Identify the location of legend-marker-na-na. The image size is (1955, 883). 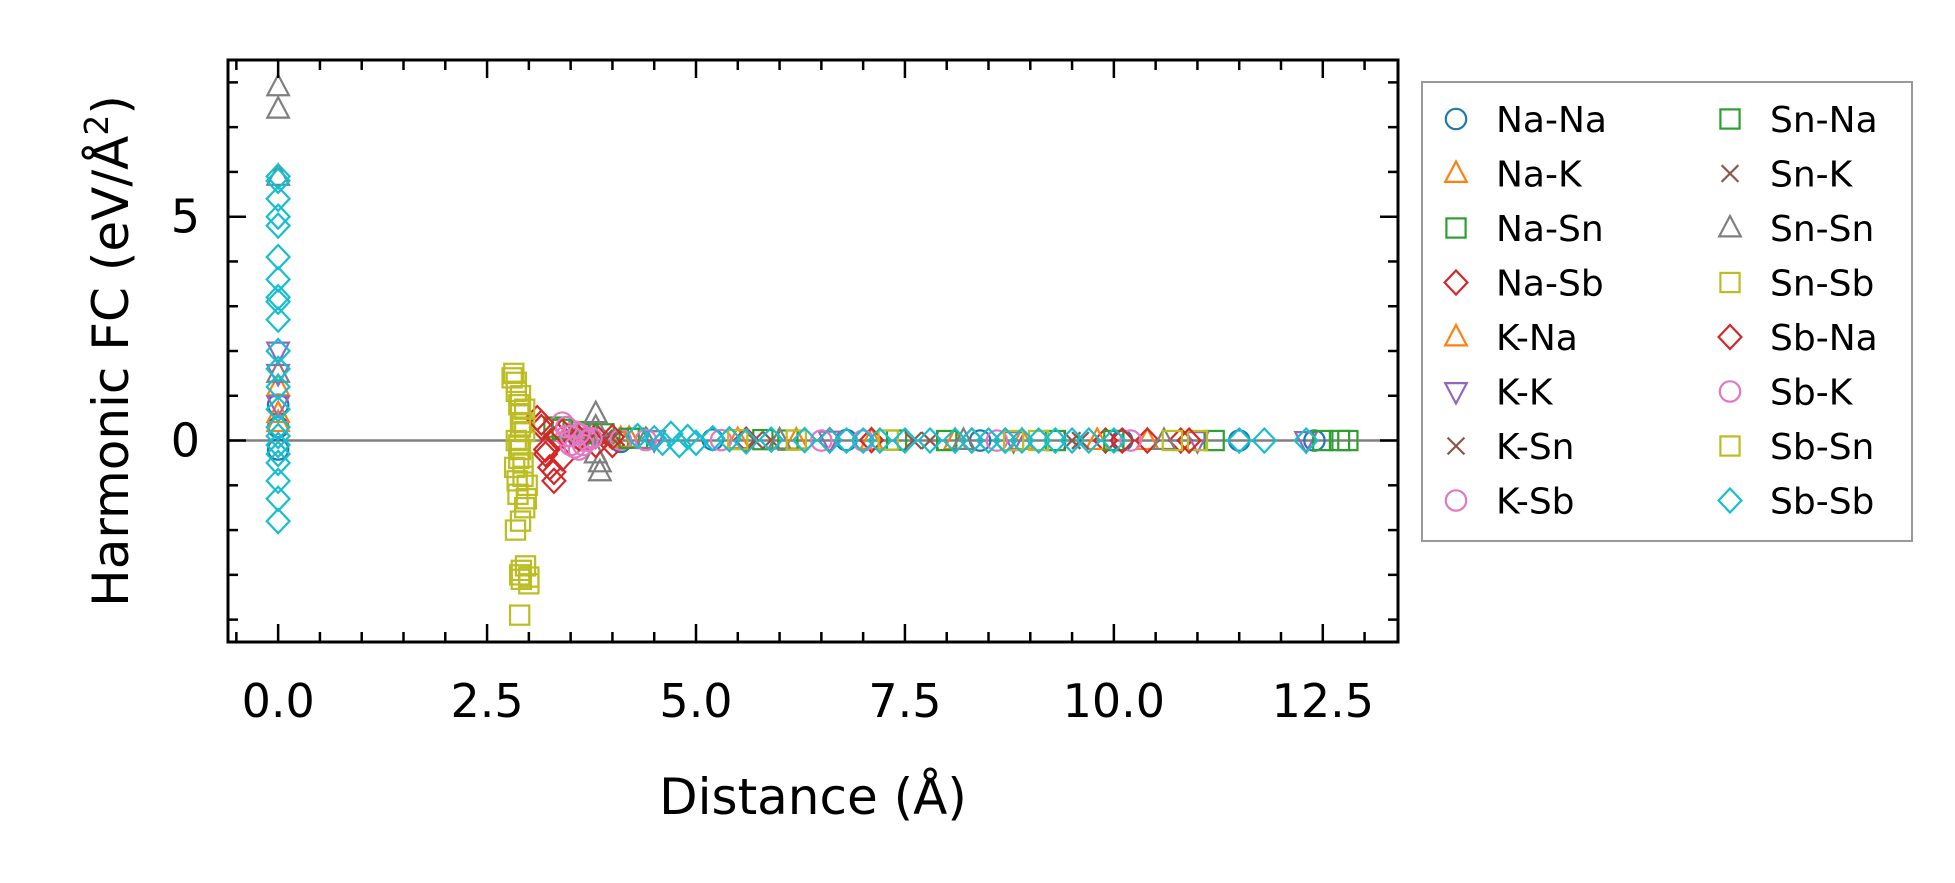
(1456, 119).